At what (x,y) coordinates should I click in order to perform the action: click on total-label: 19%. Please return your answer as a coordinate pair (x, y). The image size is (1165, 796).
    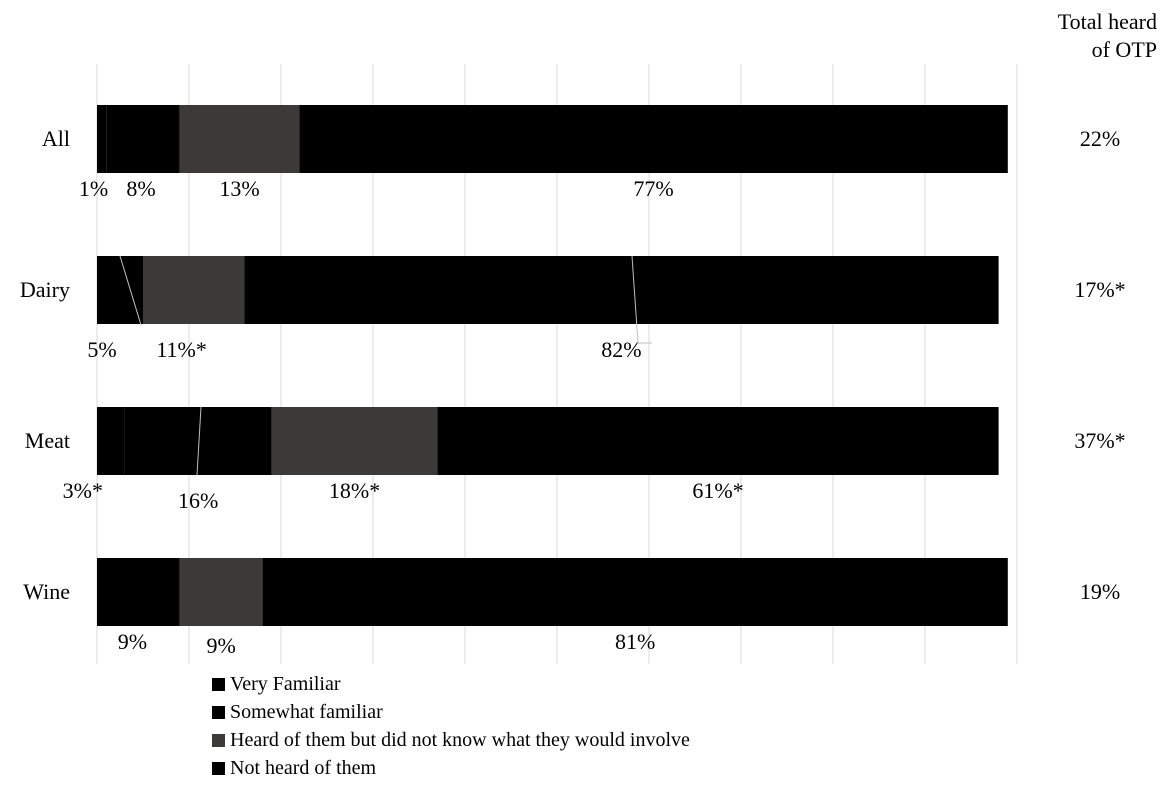
    Looking at the image, I should click on (1100, 591).